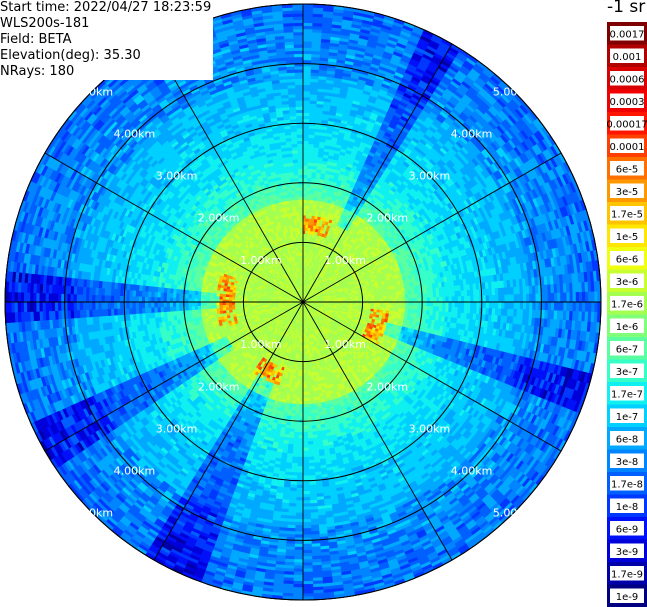 This screenshot has width=647, height=607. I want to click on colorbar-swatch: 1.7e-7, so click(627, 393).